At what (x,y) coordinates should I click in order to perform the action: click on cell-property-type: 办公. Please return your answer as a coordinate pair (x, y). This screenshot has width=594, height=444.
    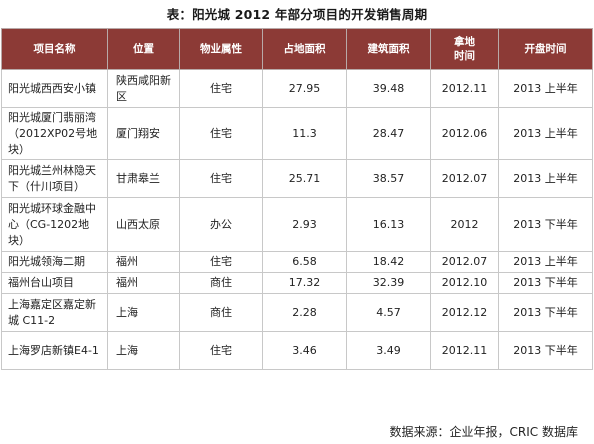
    Looking at the image, I should click on (221, 224).